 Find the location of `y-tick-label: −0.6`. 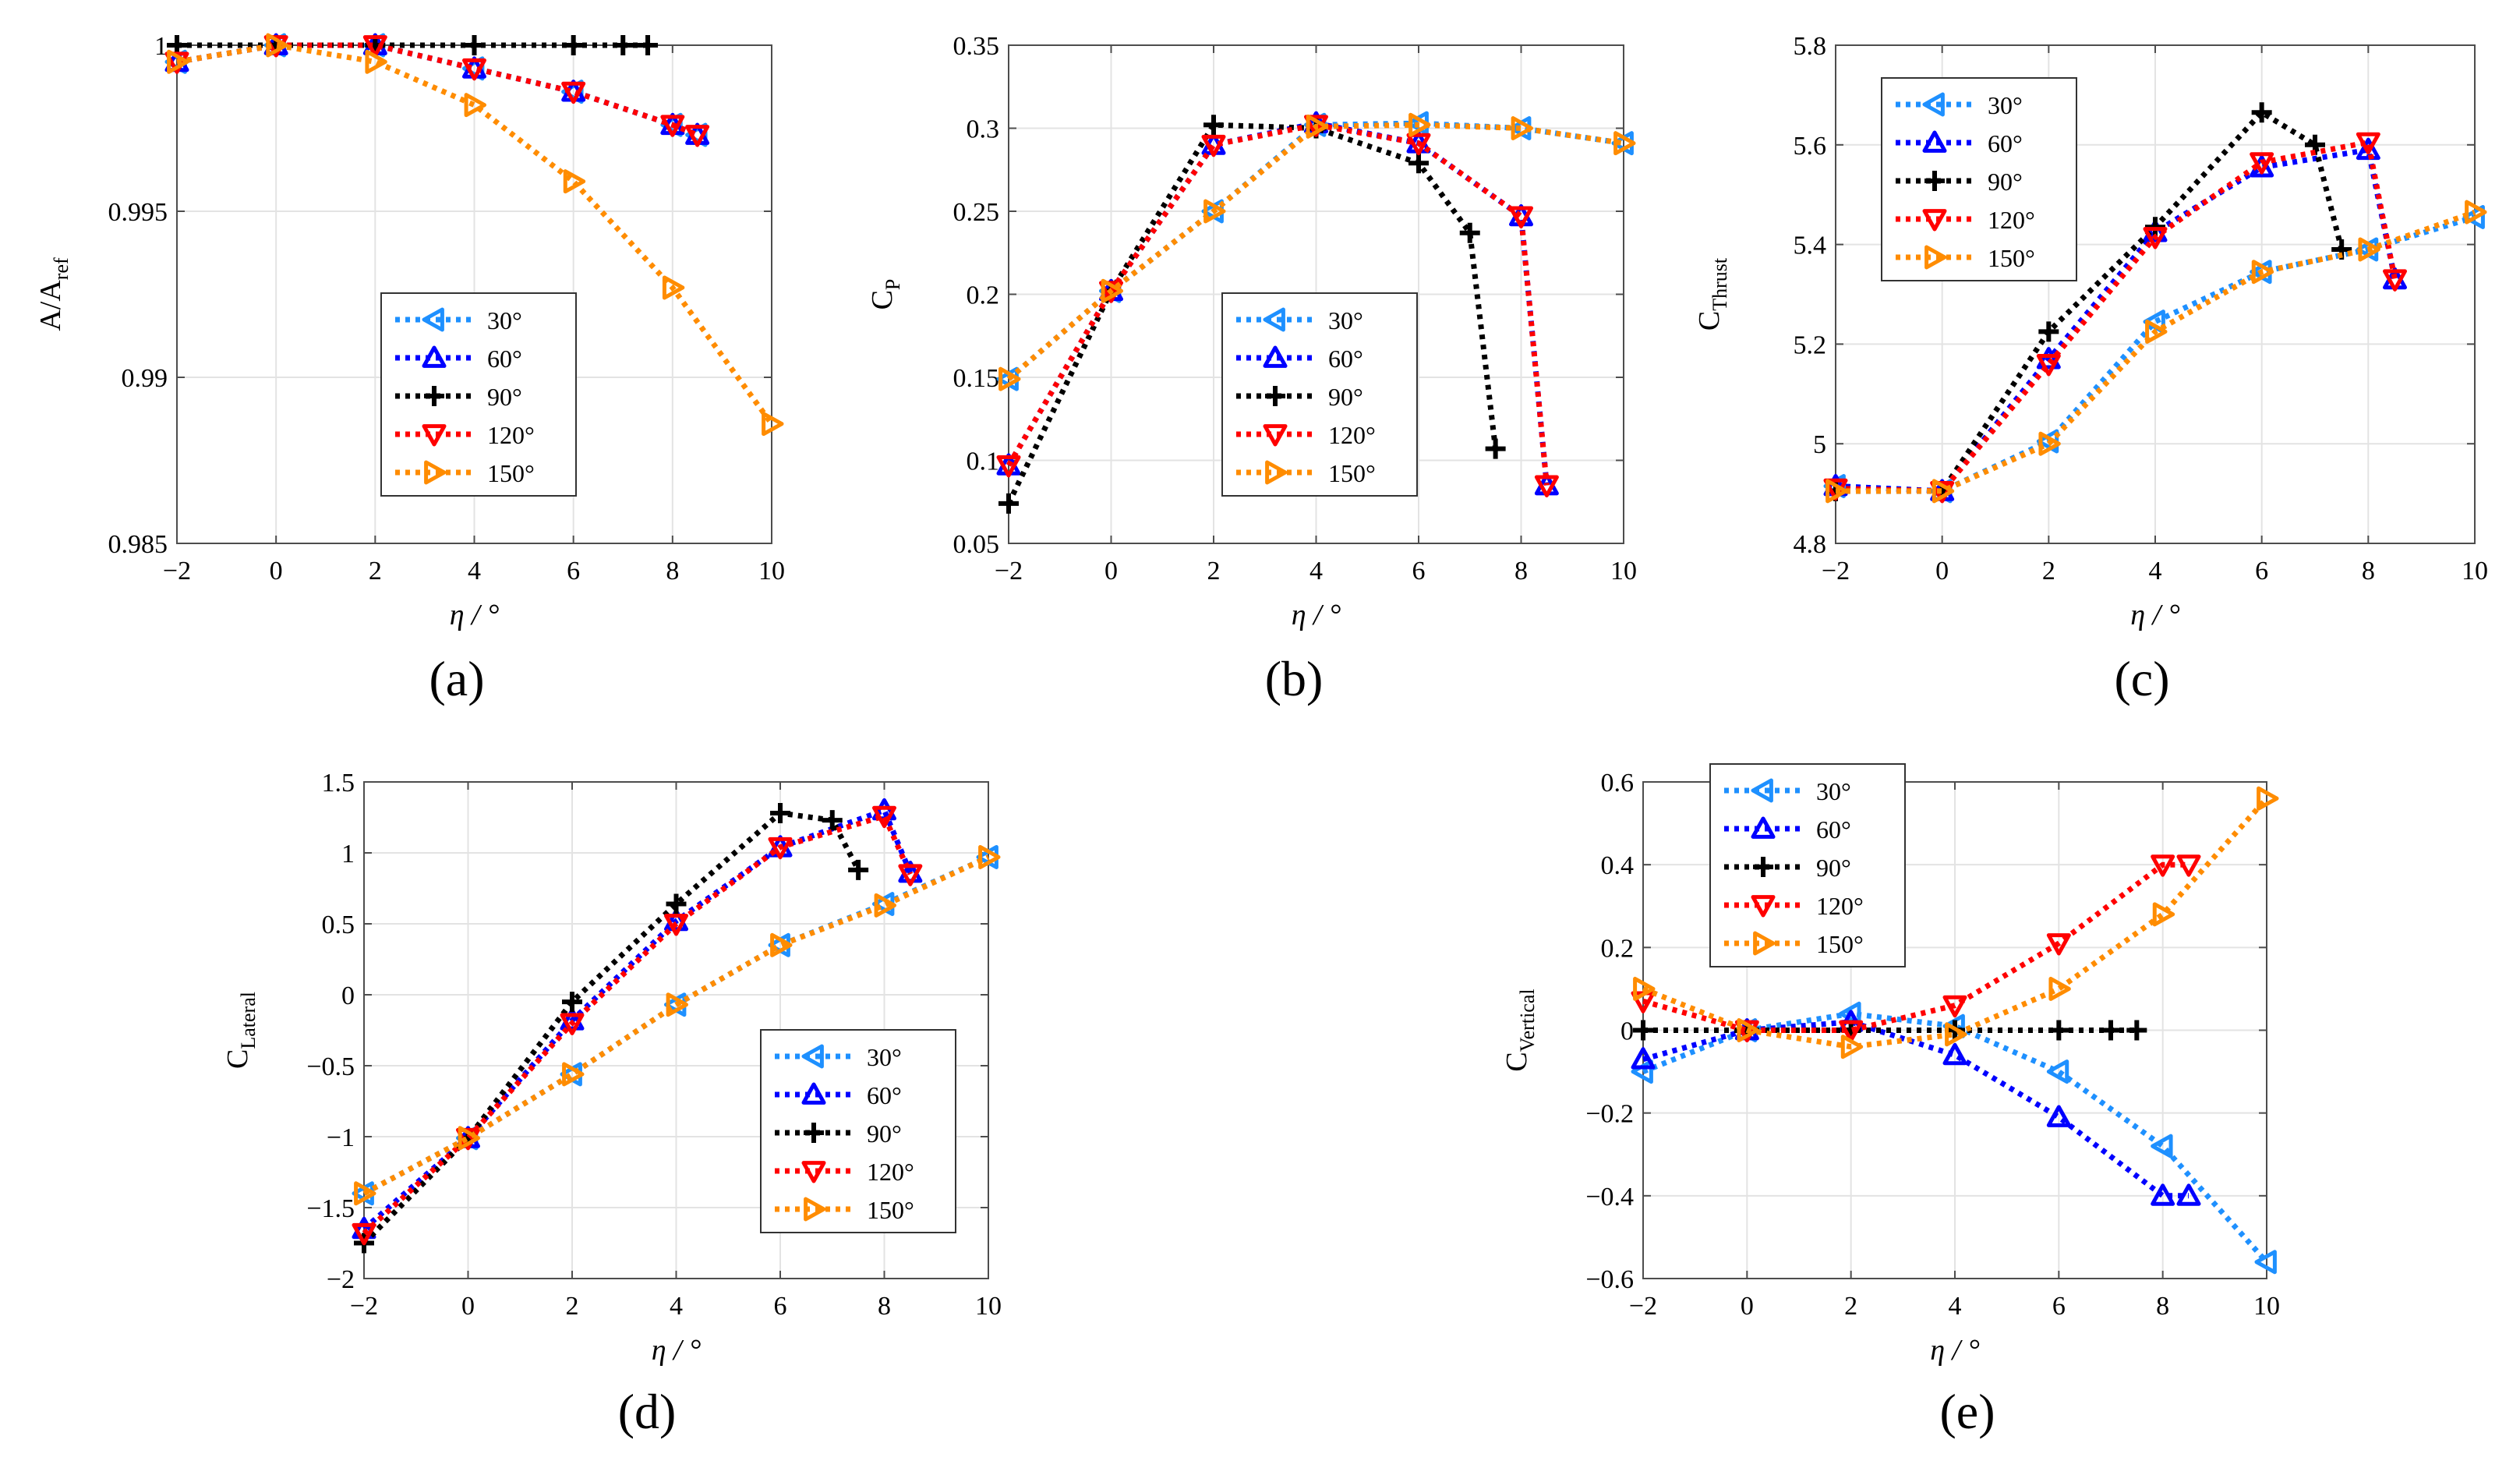

y-tick-label: −0.6 is located at coordinates (1610, 1279).